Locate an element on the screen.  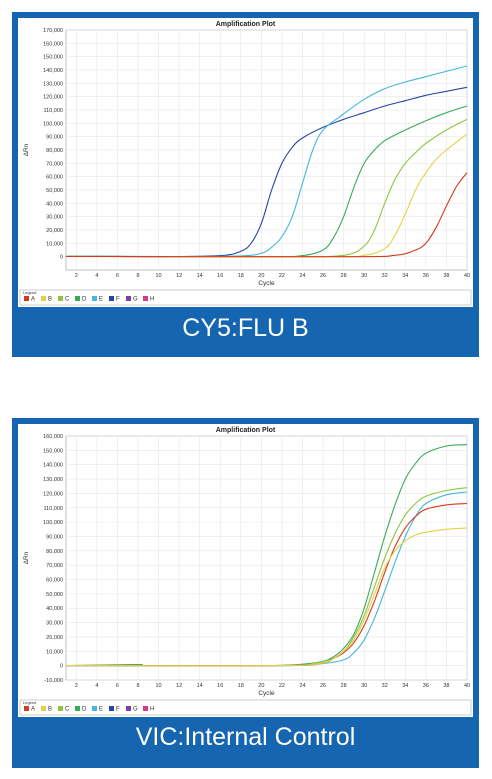
x-tick-label: 20 is located at coordinates (261, 276).